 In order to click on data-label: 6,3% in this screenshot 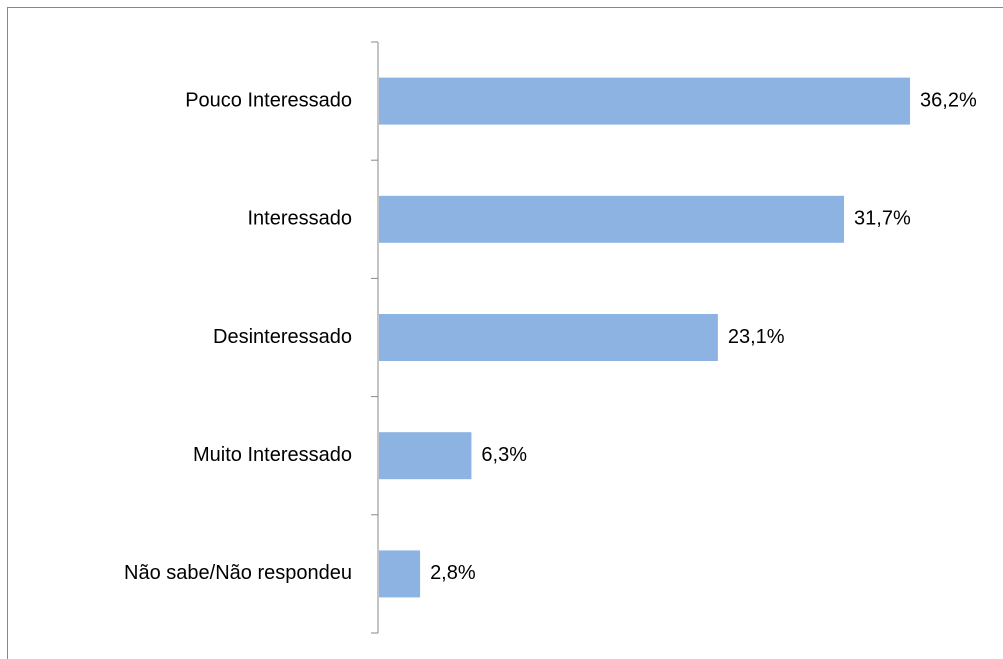, I will do `click(504, 455)`.